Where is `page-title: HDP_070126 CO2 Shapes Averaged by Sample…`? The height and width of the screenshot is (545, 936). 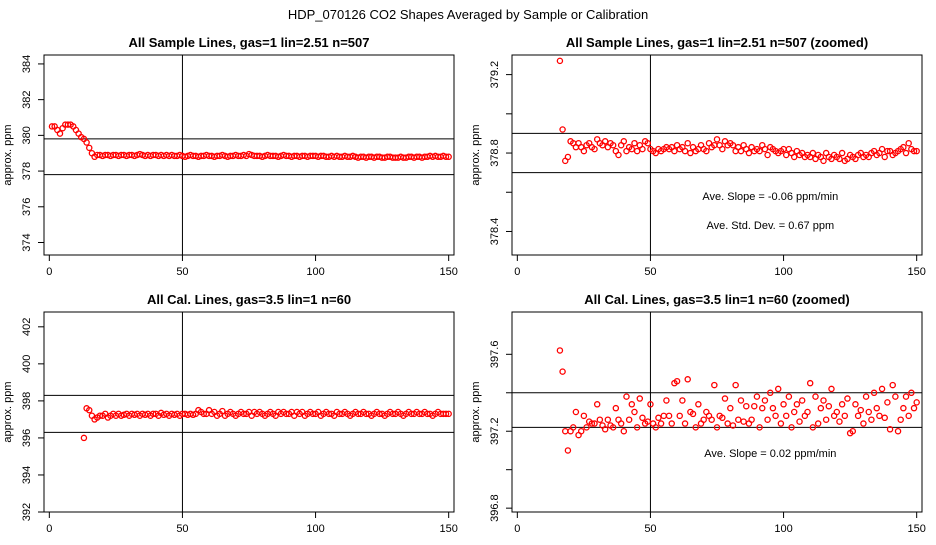
page-title: HDP_070126 CO2 Shapes Averaged by Sample… is located at coordinates (468, 14).